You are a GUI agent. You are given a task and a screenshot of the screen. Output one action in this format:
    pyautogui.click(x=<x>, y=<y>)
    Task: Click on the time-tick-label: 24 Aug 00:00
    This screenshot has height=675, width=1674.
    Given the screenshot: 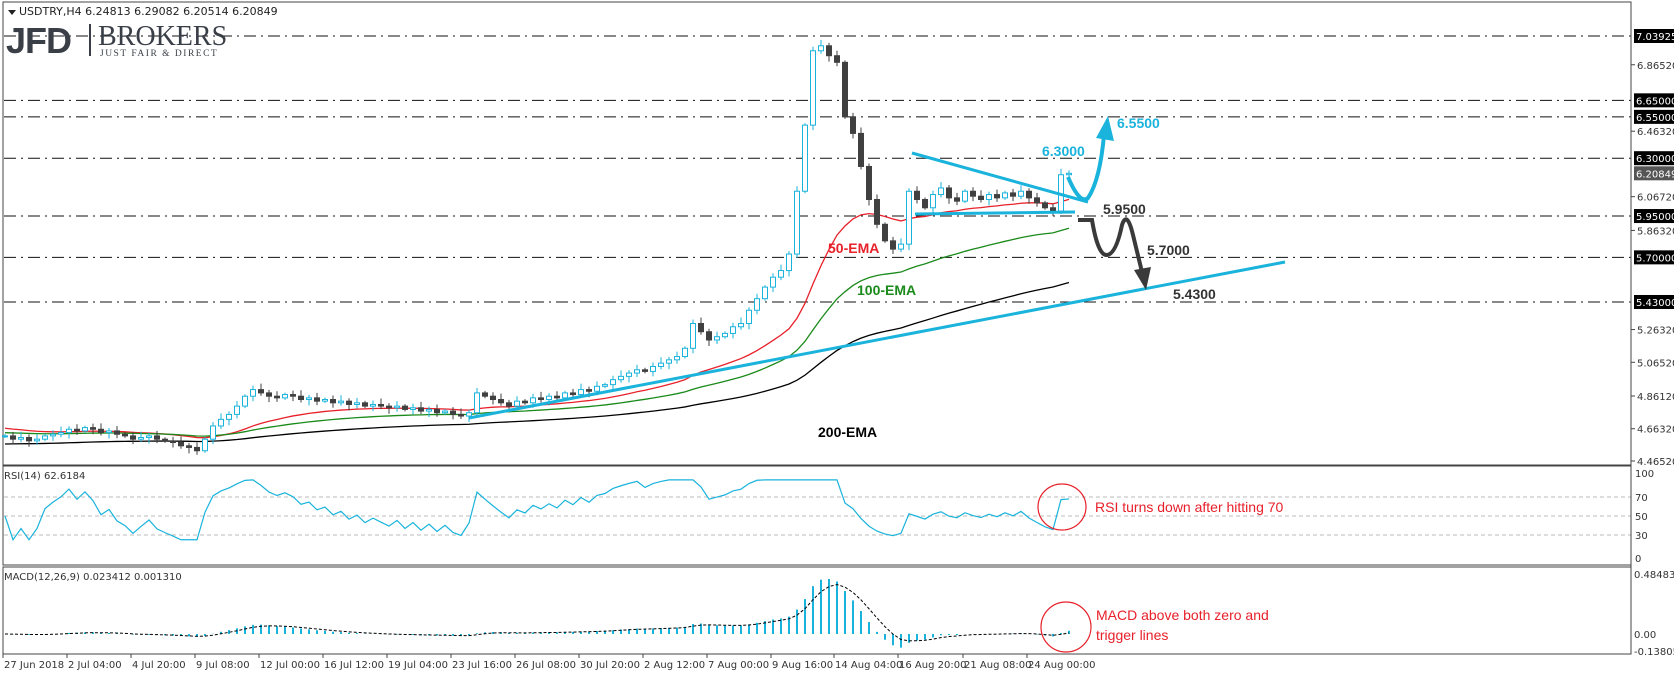 What is the action you would take?
    pyautogui.click(x=1061, y=665)
    